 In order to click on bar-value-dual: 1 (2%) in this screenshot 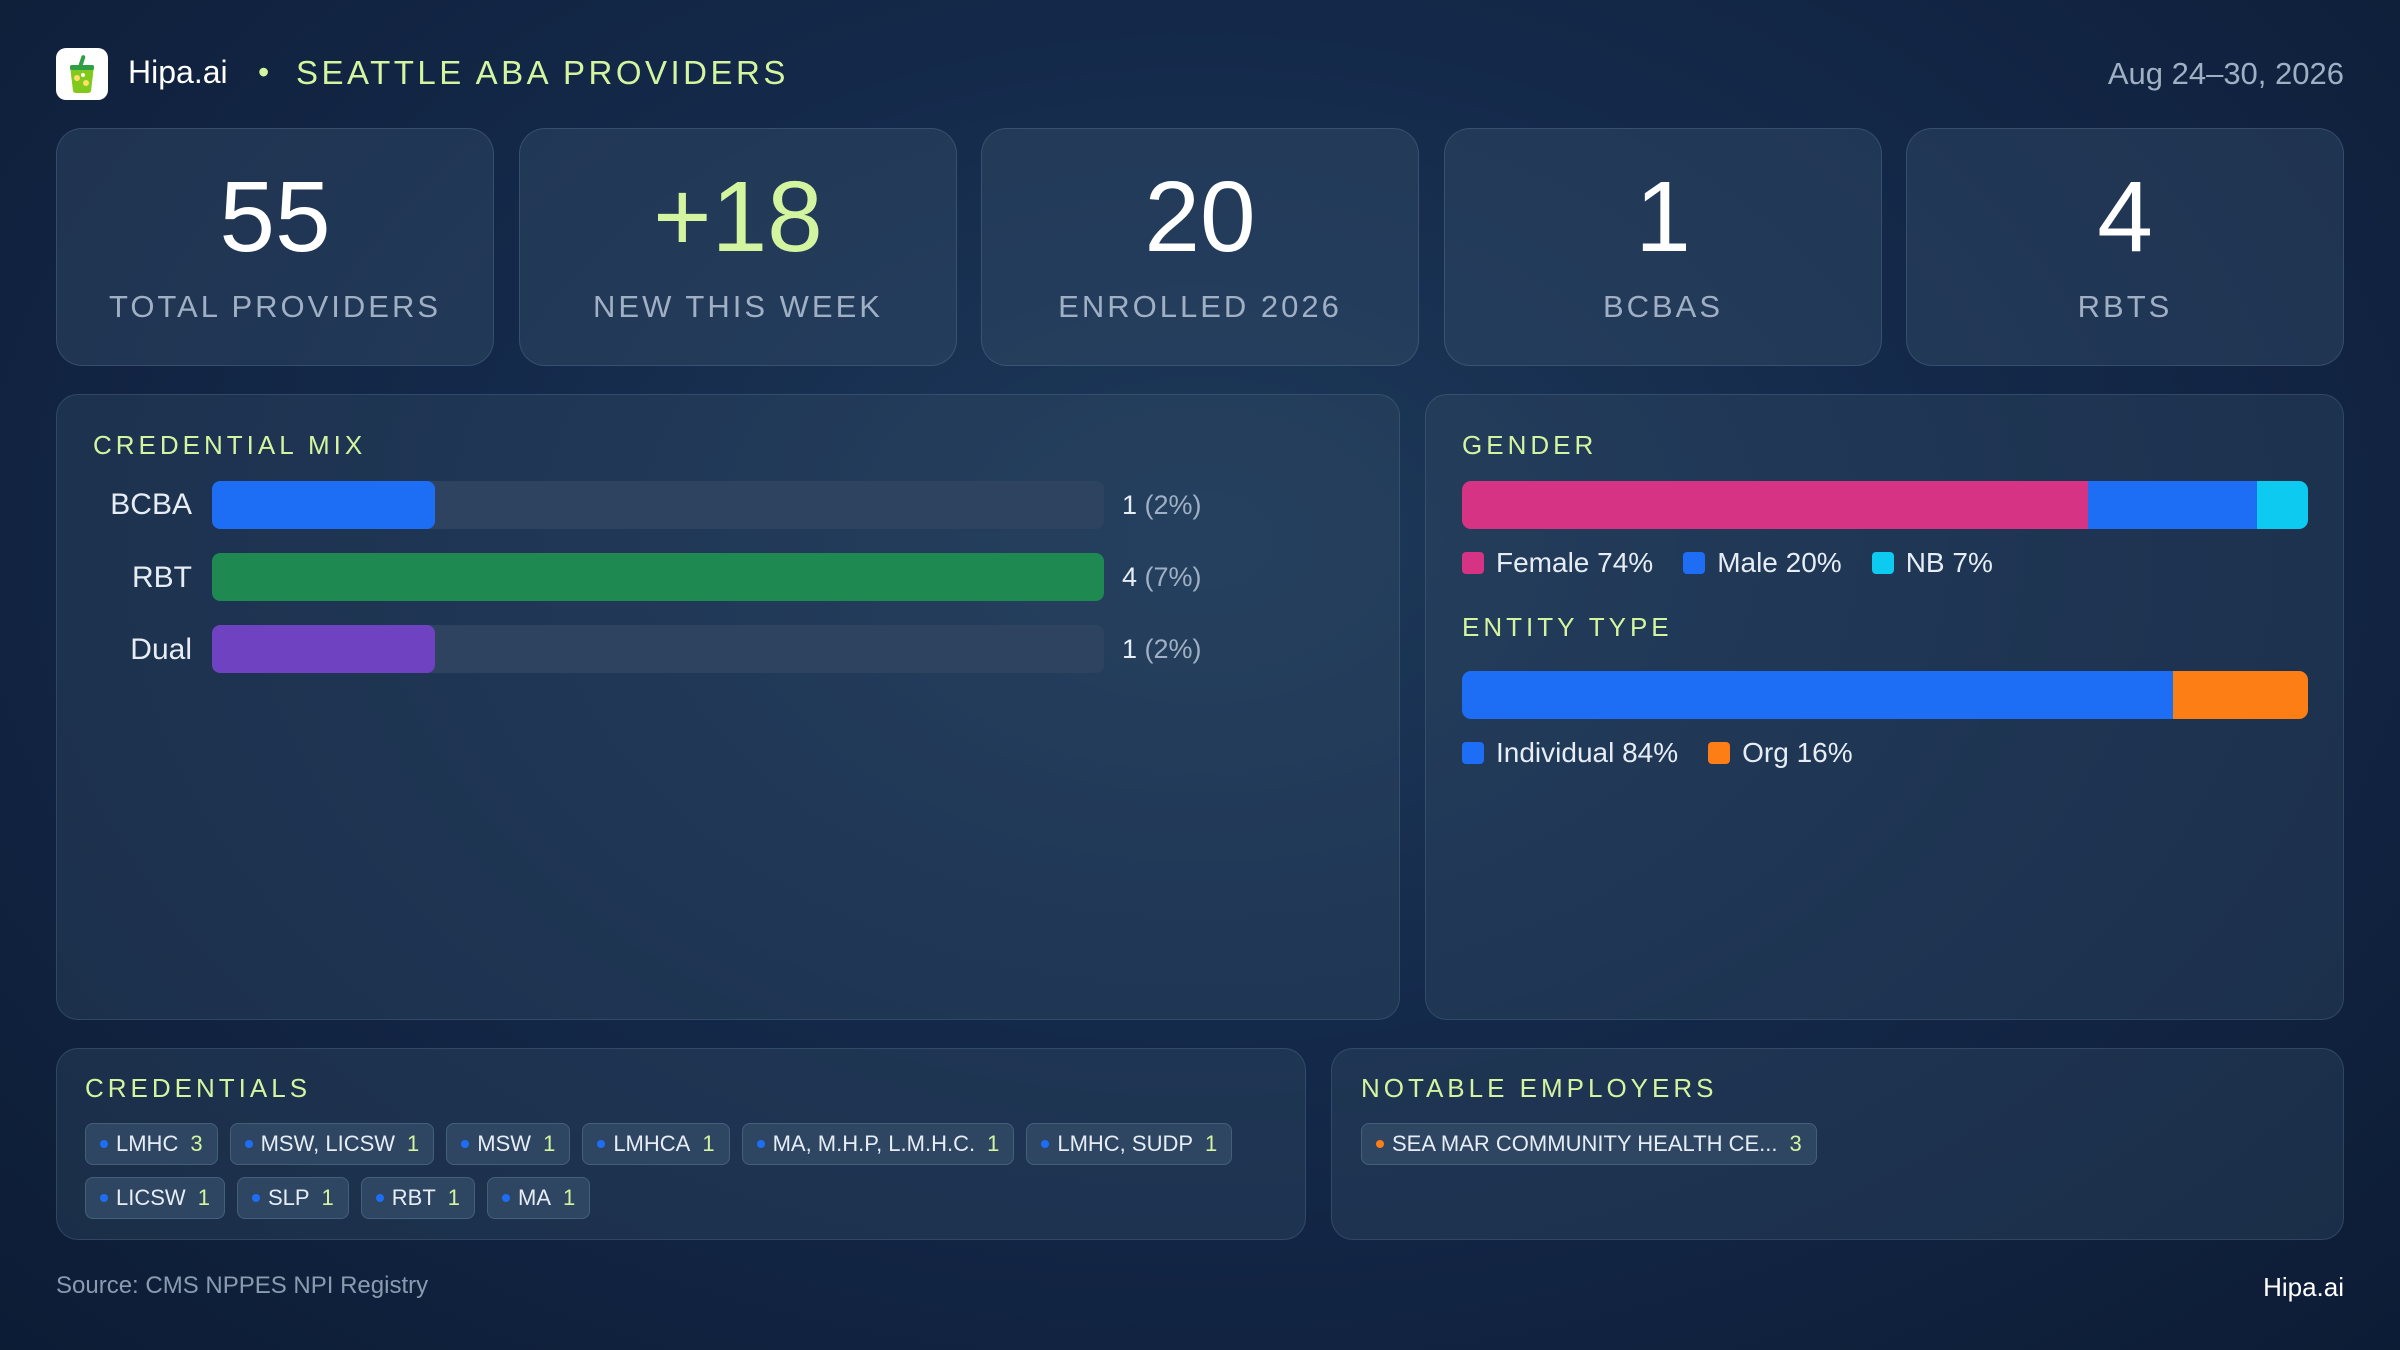, I will do `click(1162, 649)`.